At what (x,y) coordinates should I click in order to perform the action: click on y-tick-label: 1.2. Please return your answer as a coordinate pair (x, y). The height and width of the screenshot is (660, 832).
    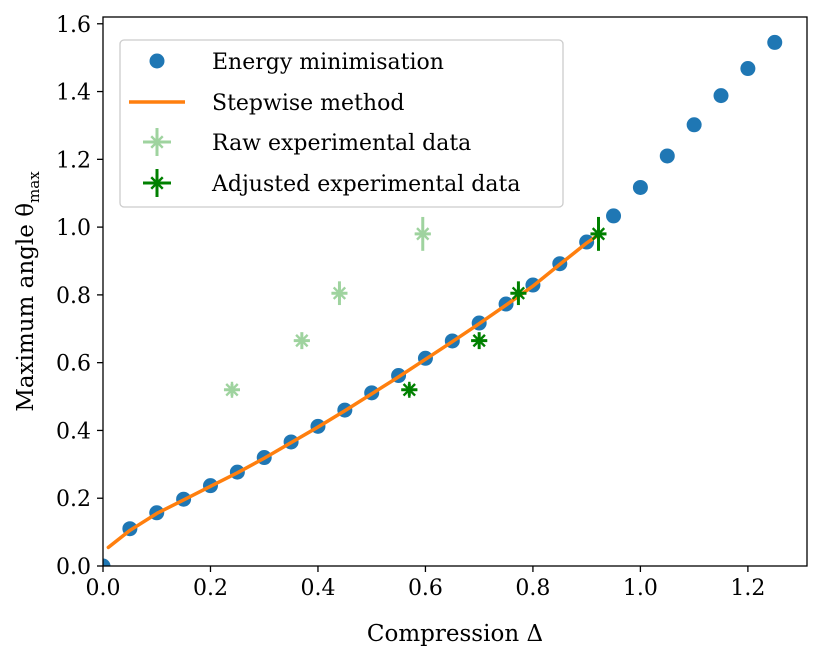
    Looking at the image, I should click on (73, 160).